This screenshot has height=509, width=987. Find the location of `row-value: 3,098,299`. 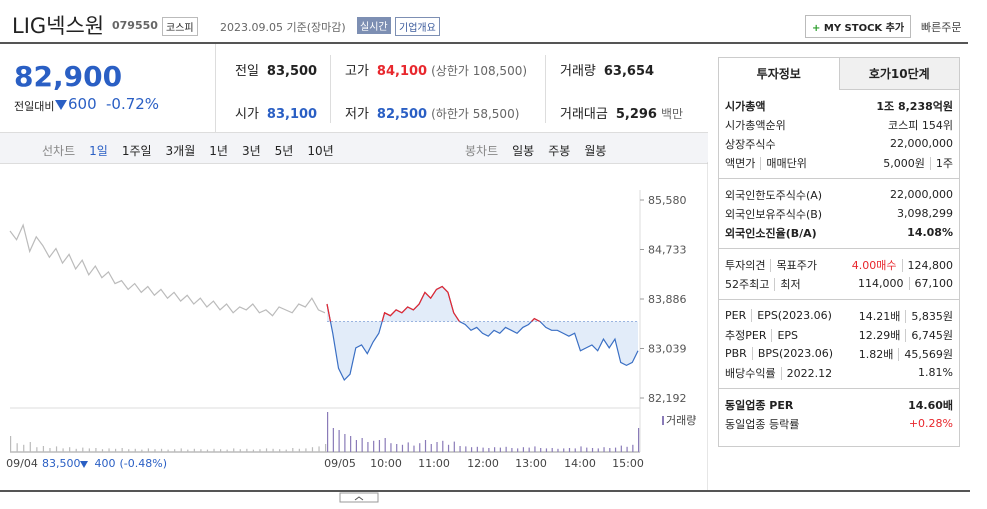

row-value: 3,098,299 is located at coordinates (925, 213).